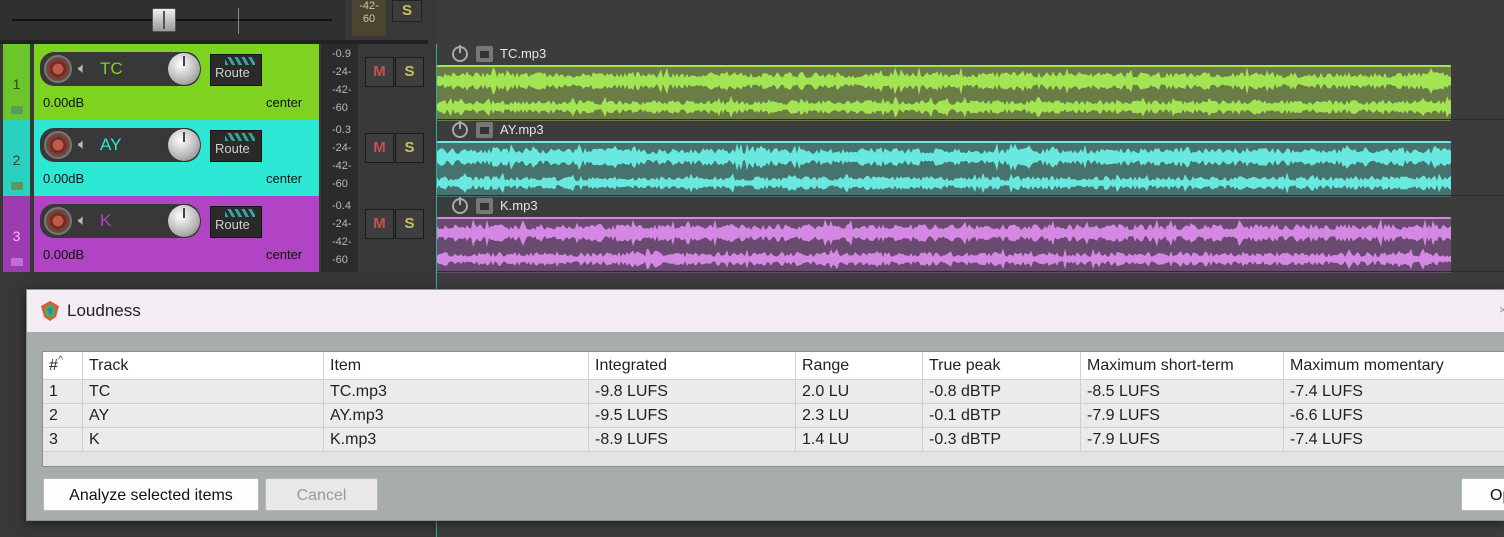 This screenshot has height=537, width=1504. What do you see at coordinates (106, 220) in the screenshot?
I see `track-name: K` at bounding box center [106, 220].